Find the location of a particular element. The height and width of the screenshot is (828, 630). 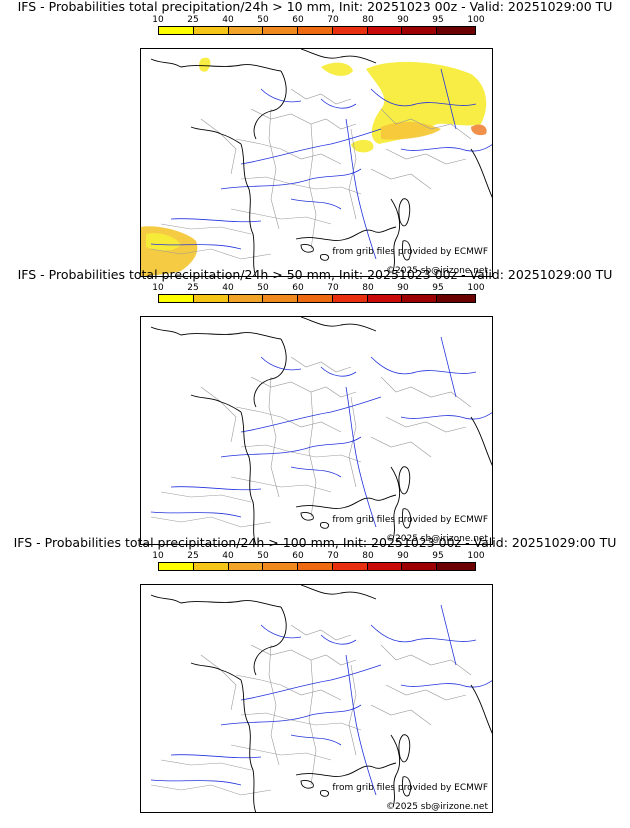

legend-tick-25: 25 is located at coordinates (193, 556).